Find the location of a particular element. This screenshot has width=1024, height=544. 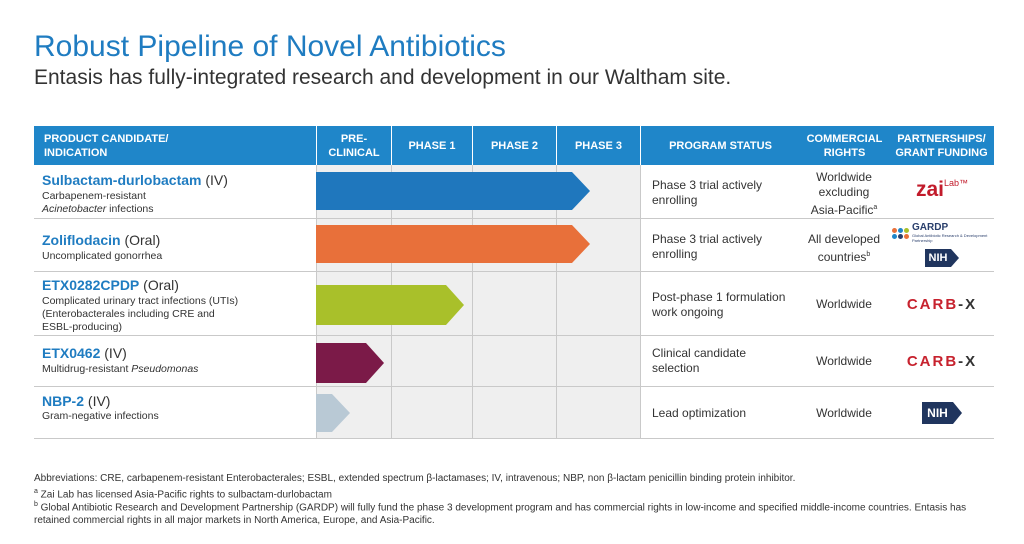

header-commercial-rights: COMMERCIAL RIGHTS is located at coordinates (844, 145).